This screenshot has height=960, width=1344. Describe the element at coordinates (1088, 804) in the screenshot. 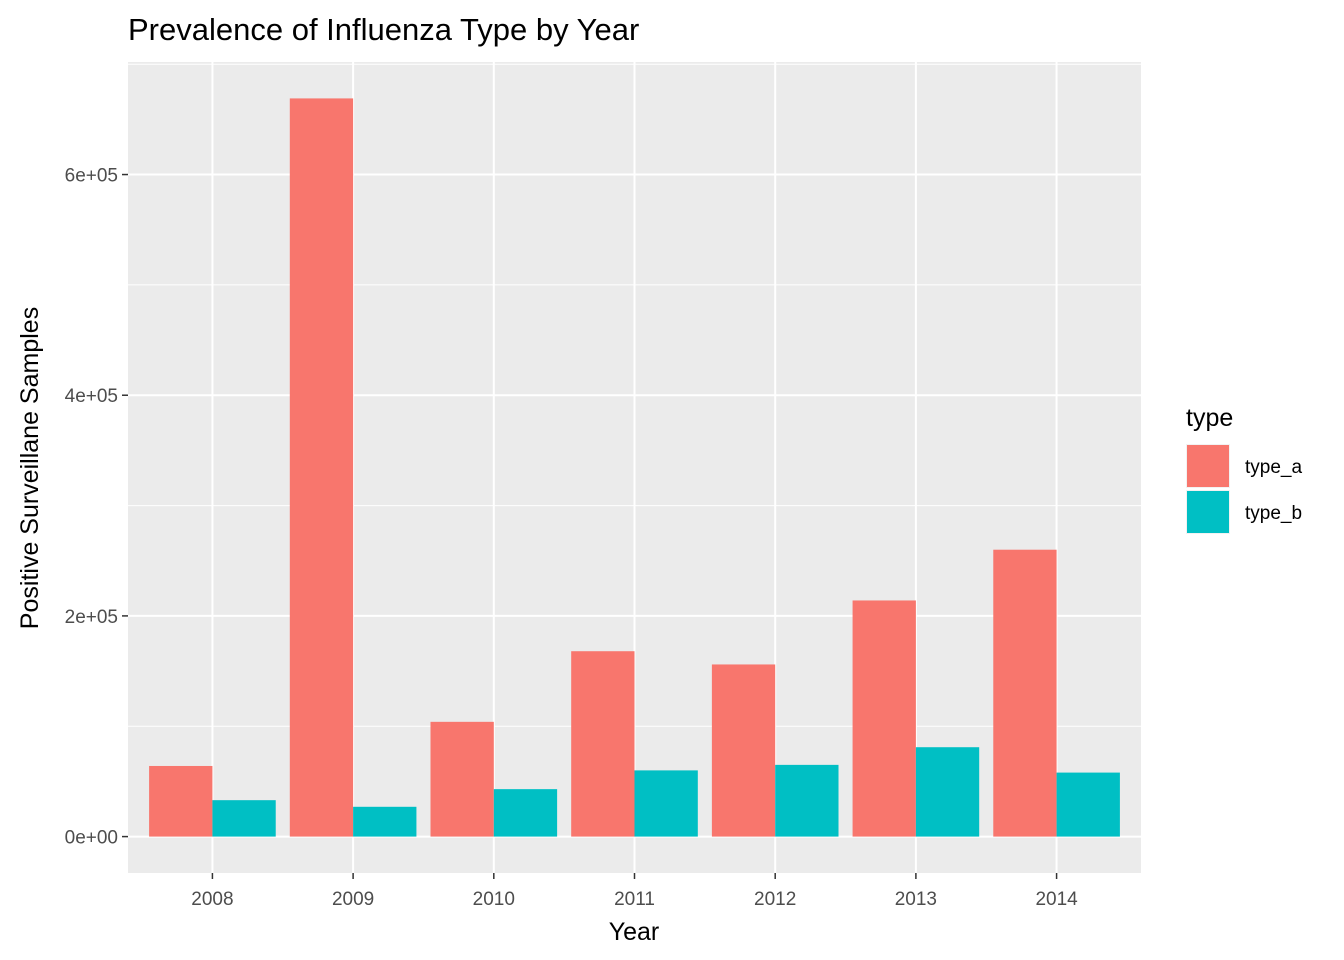

I see `bar-type_b-2014` at that location.